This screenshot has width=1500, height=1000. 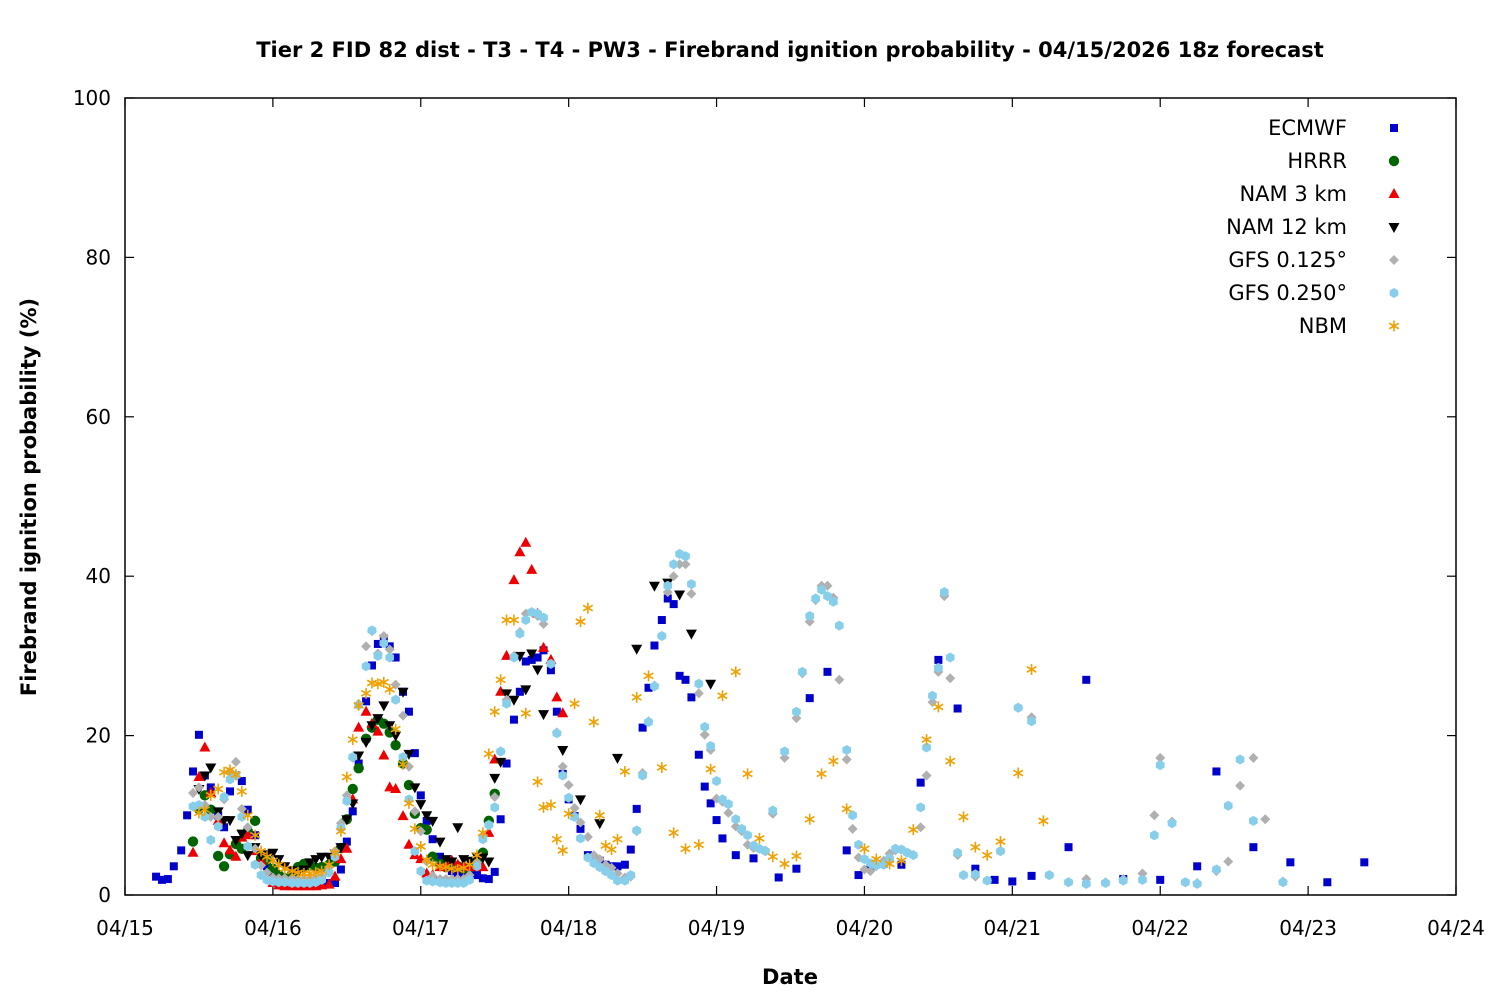 I want to click on y-axis-label: Firebrand ignition probability (%), so click(x=29, y=497).